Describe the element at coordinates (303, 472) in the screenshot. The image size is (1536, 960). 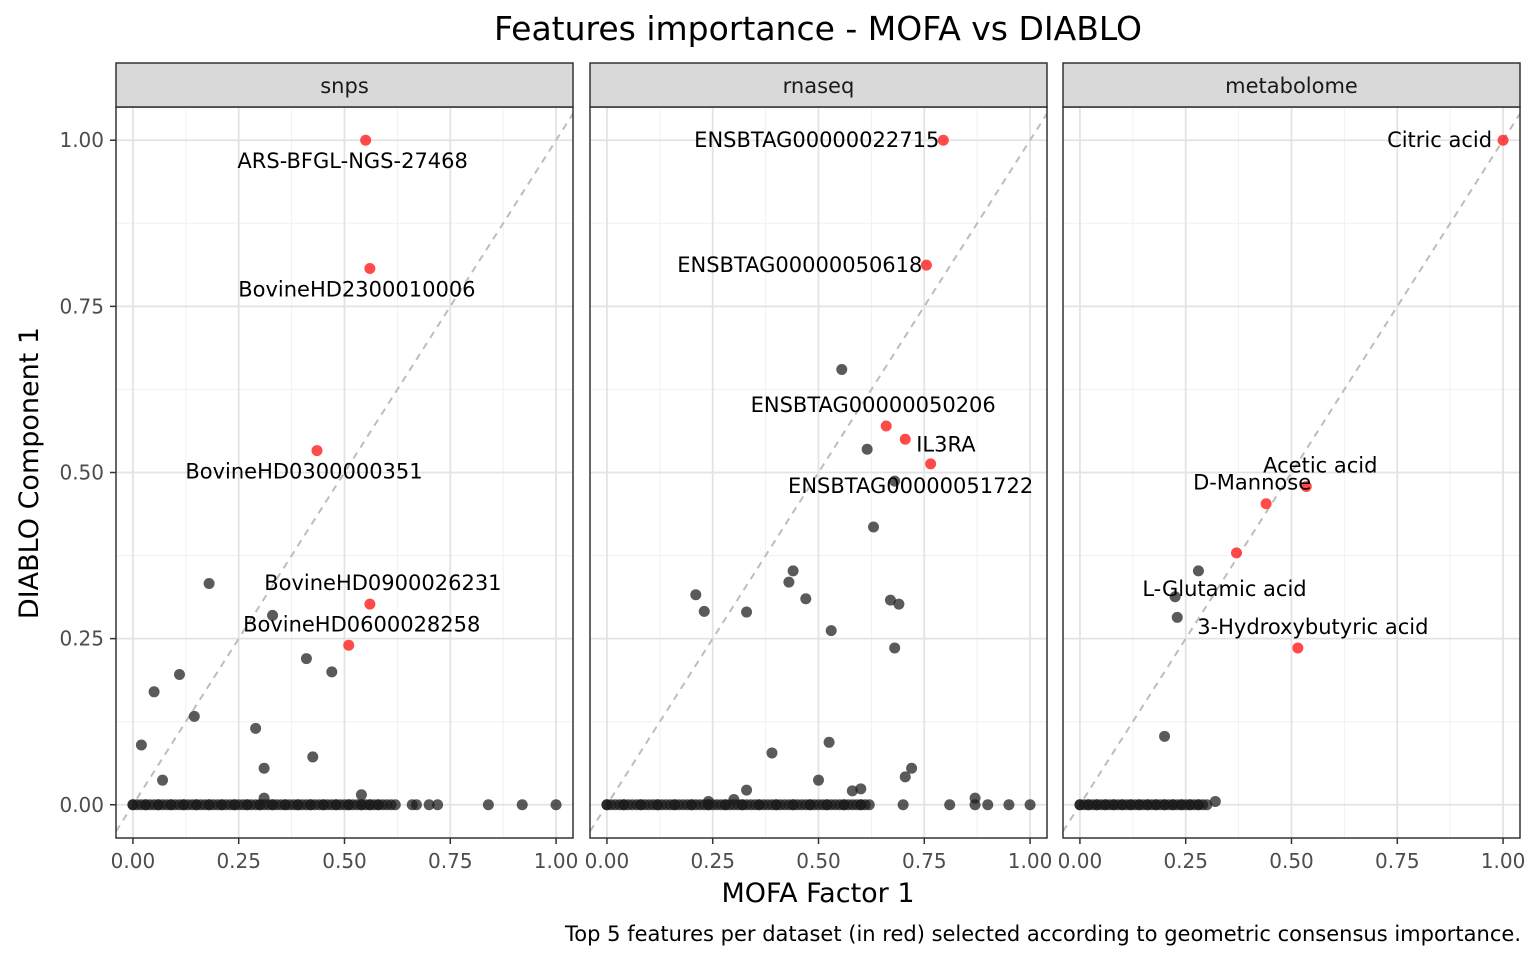
I see `feature-label: BovineHD0300000351` at that location.